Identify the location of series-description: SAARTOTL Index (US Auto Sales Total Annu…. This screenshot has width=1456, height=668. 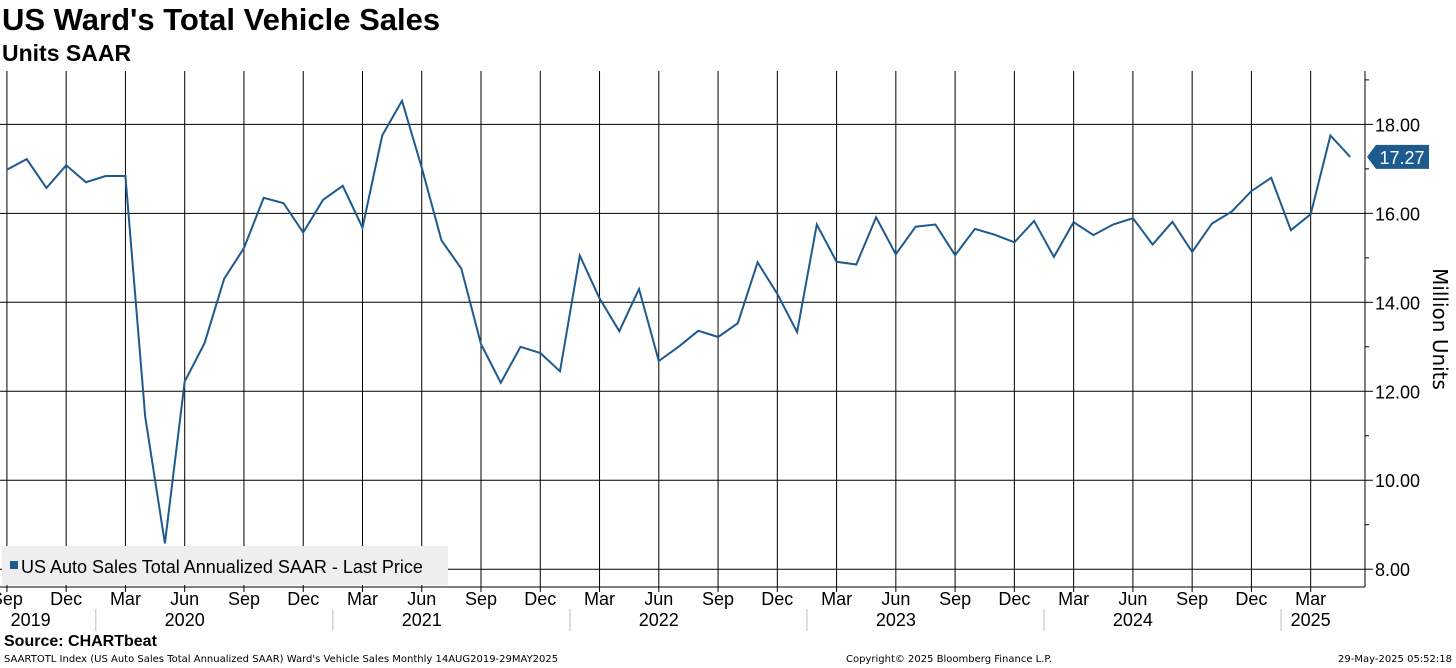
(281, 659).